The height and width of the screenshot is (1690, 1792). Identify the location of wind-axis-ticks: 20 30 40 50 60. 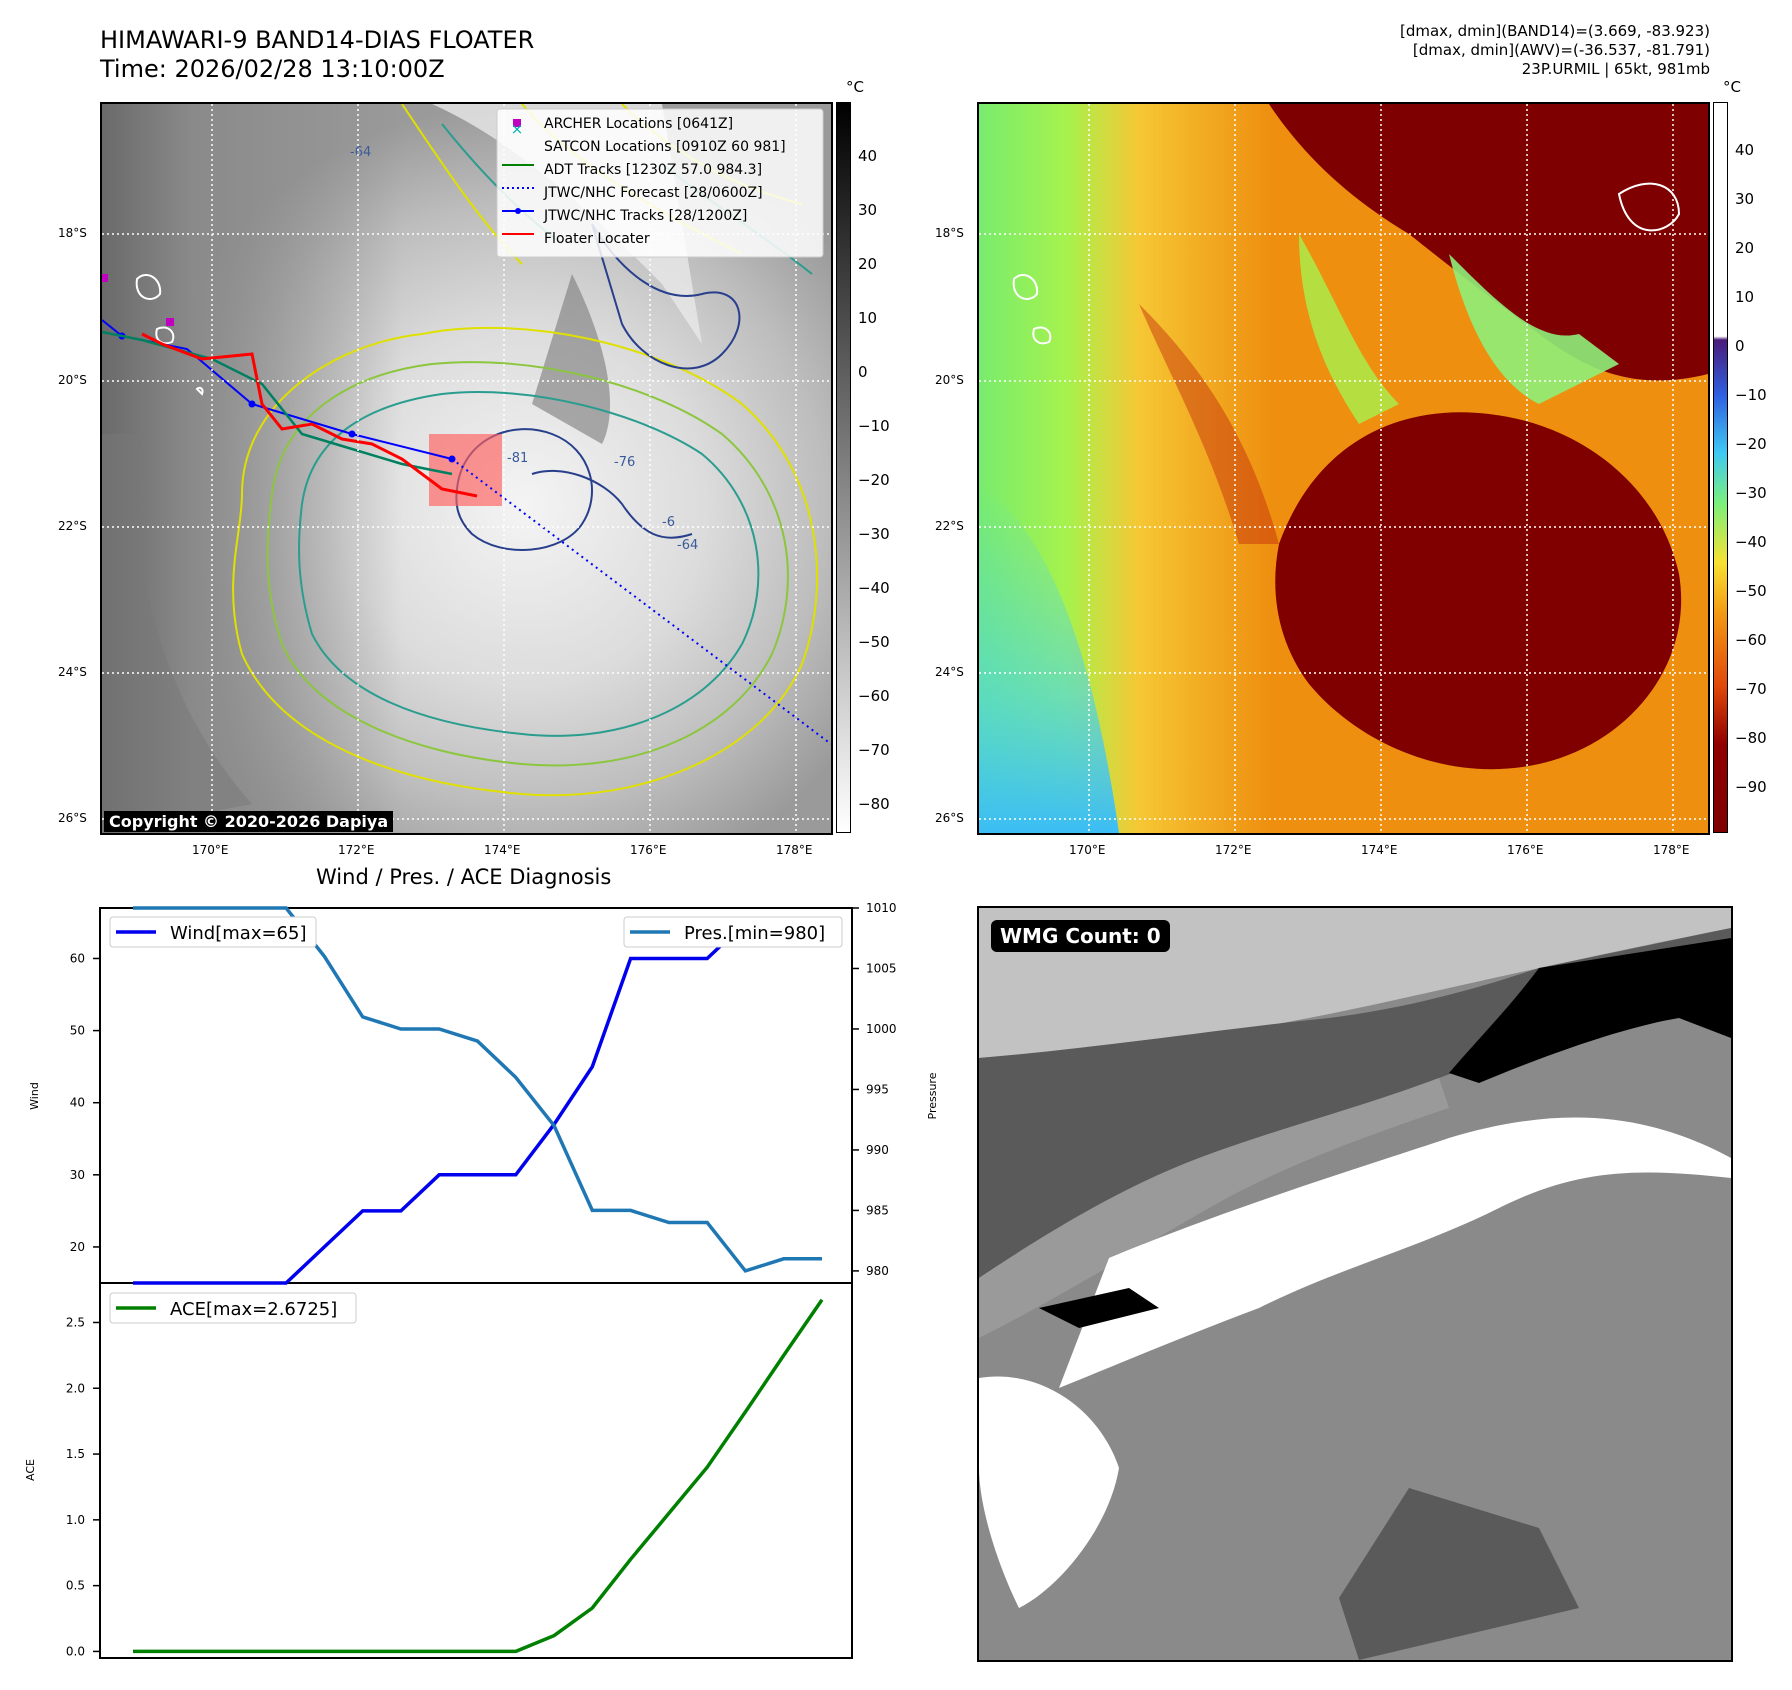
(85, 1102).